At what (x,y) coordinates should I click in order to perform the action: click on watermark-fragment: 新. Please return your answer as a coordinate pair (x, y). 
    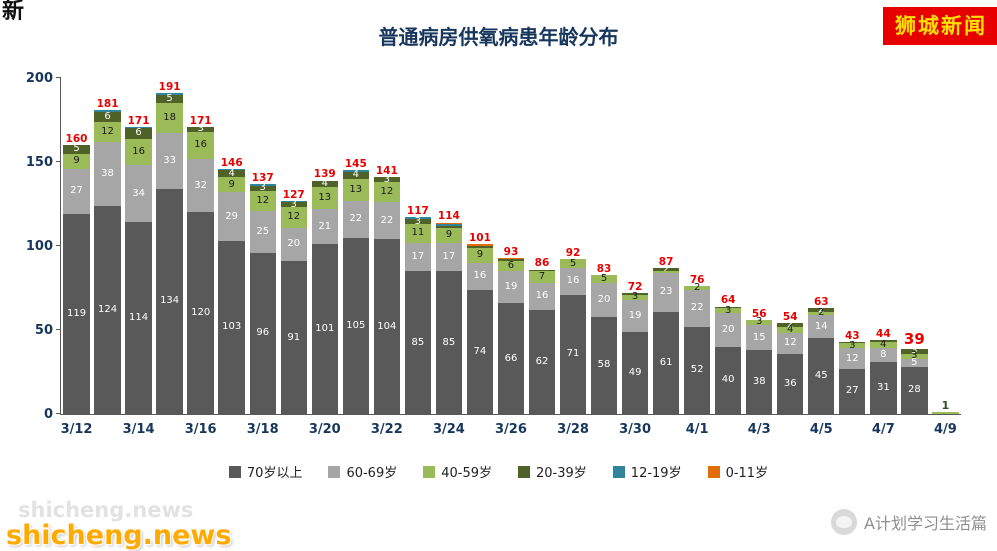
    Looking at the image, I should click on (13, 12).